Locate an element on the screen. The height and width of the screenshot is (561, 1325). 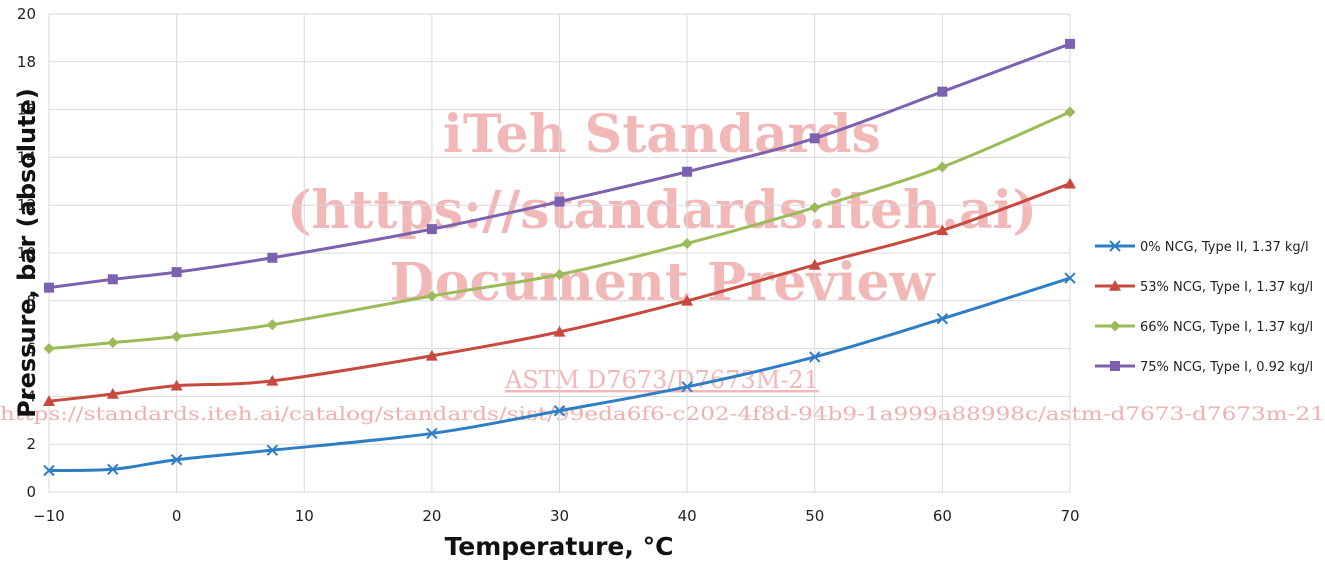
legend-label: 0% NCG, Type II, 1.37 kg/l is located at coordinates (1224, 247).